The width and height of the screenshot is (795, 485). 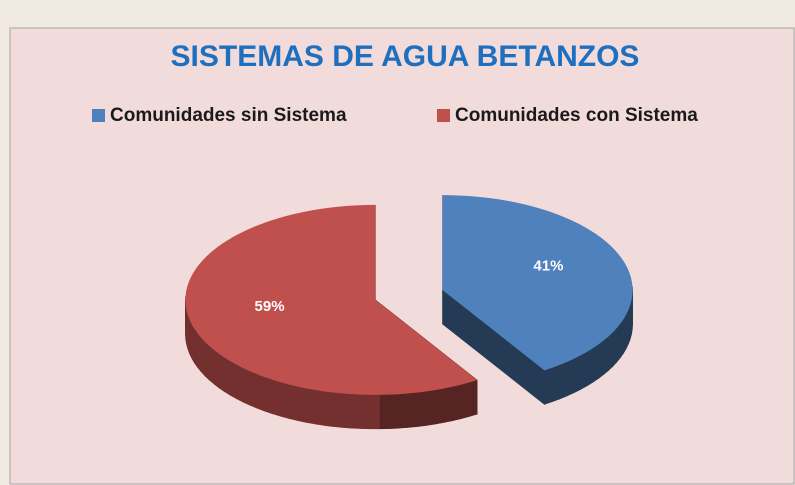 I want to click on data-label: 59%, so click(x=270, y=306).